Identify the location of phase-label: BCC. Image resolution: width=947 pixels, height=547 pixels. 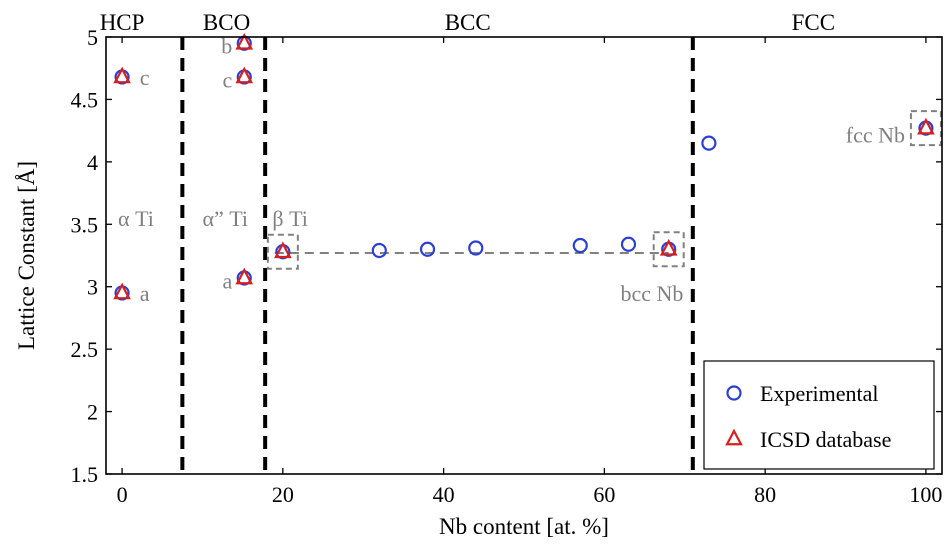
(468, 22).